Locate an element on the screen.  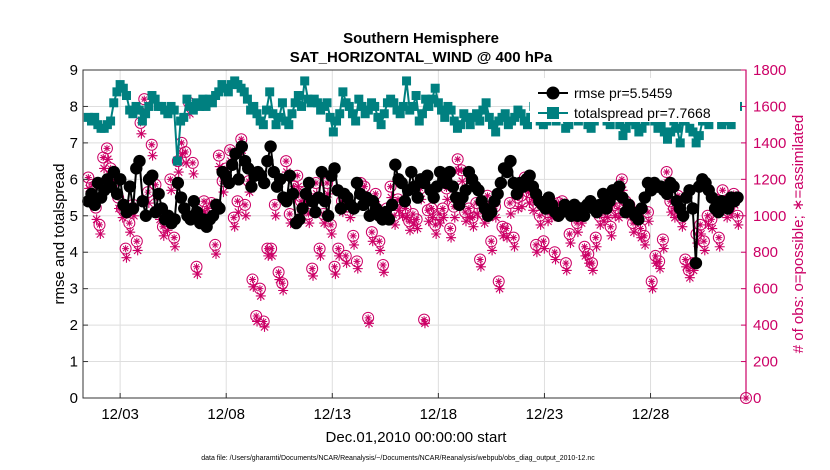
y-right-tick-label-2: 400 is located at coordinates (765, 325).